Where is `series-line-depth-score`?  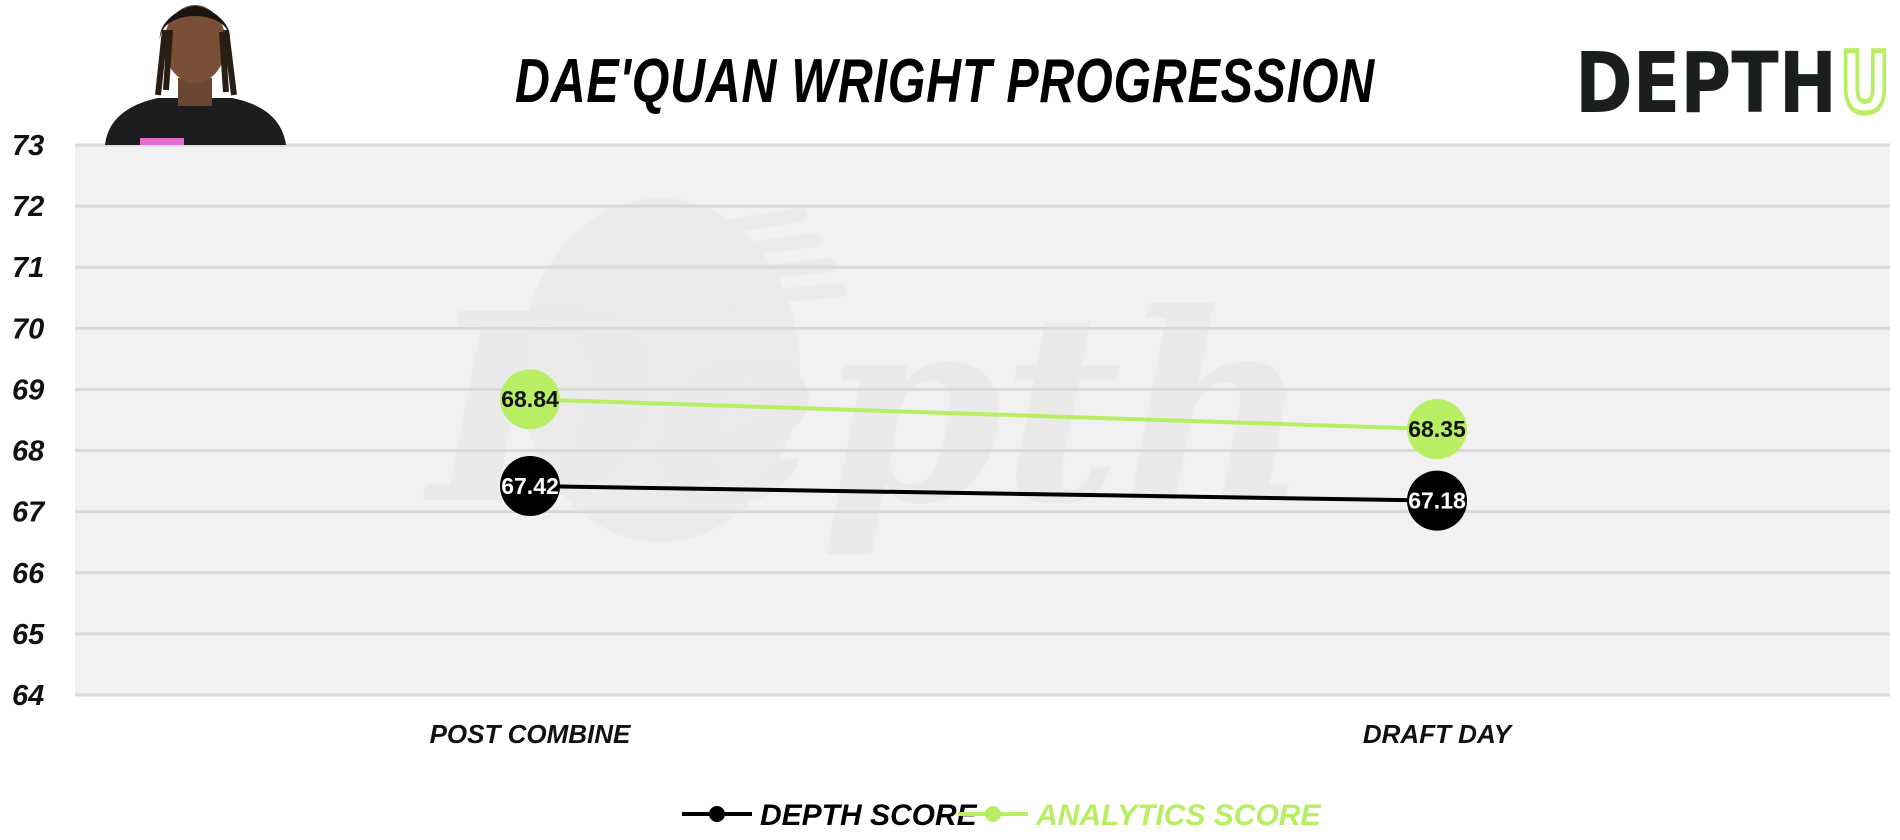
series-line-depth-score is located at coordinates (983, 493).